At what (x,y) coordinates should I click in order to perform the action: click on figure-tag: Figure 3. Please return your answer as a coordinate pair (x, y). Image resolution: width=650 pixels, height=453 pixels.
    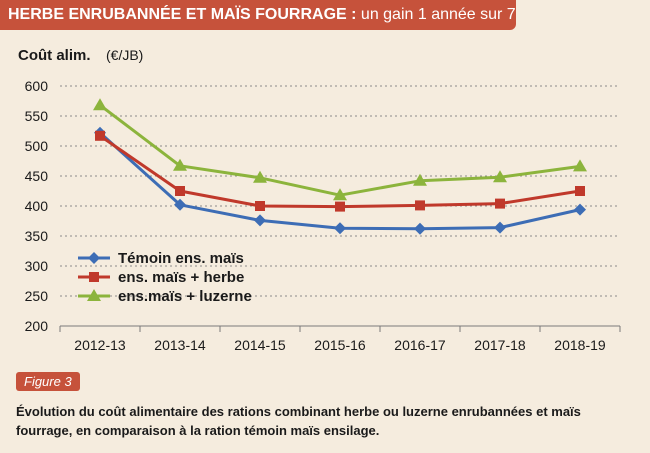
    Looking at the image, I should click on (48, 381).